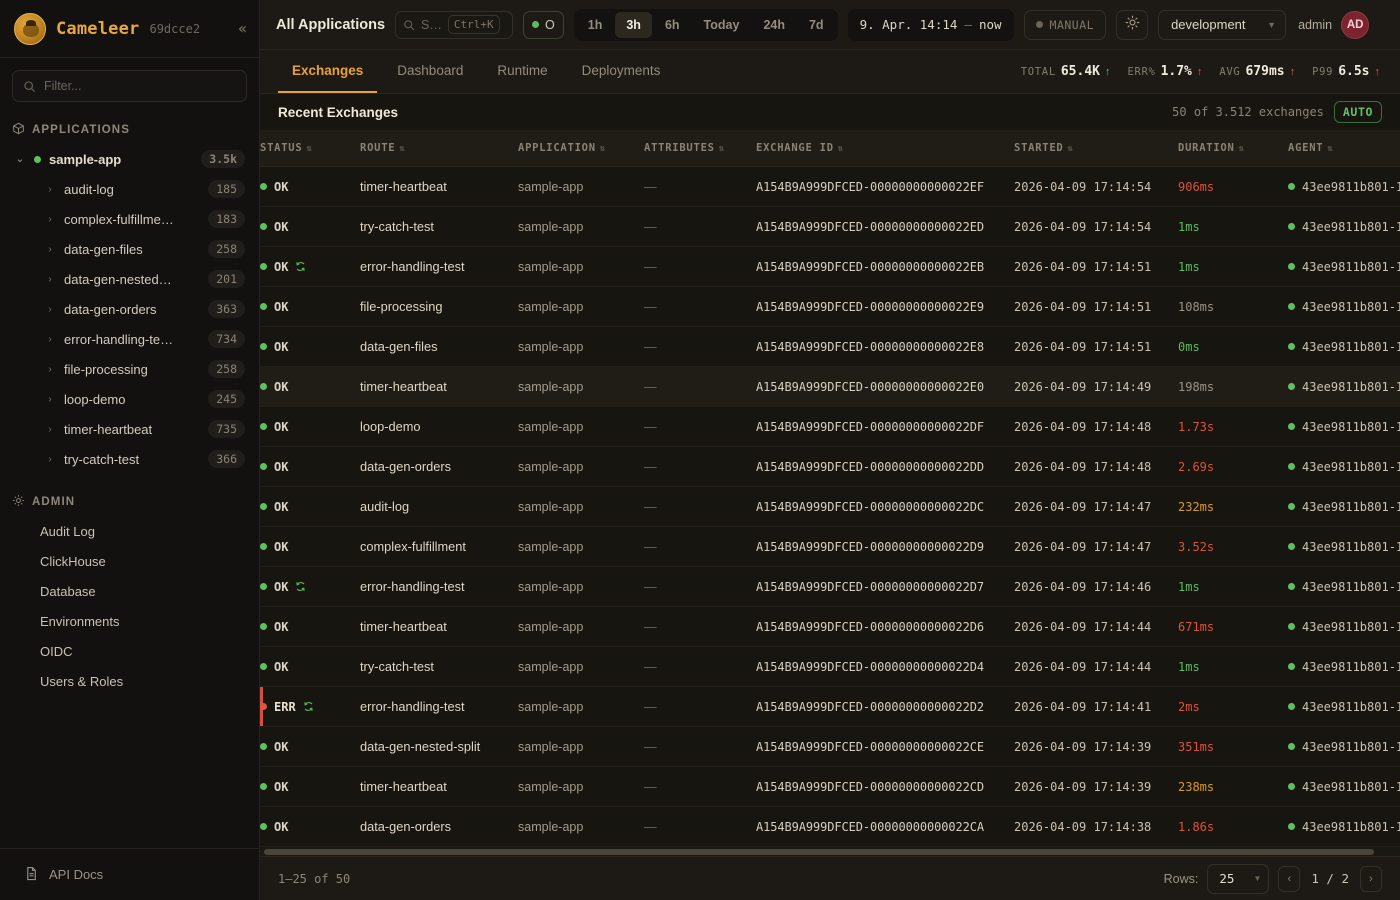 This screenshot has height=900, width=1400. Describe the element at coordinates (595, 24) in the screenshot. I see `range-1h: 1h` at that location.